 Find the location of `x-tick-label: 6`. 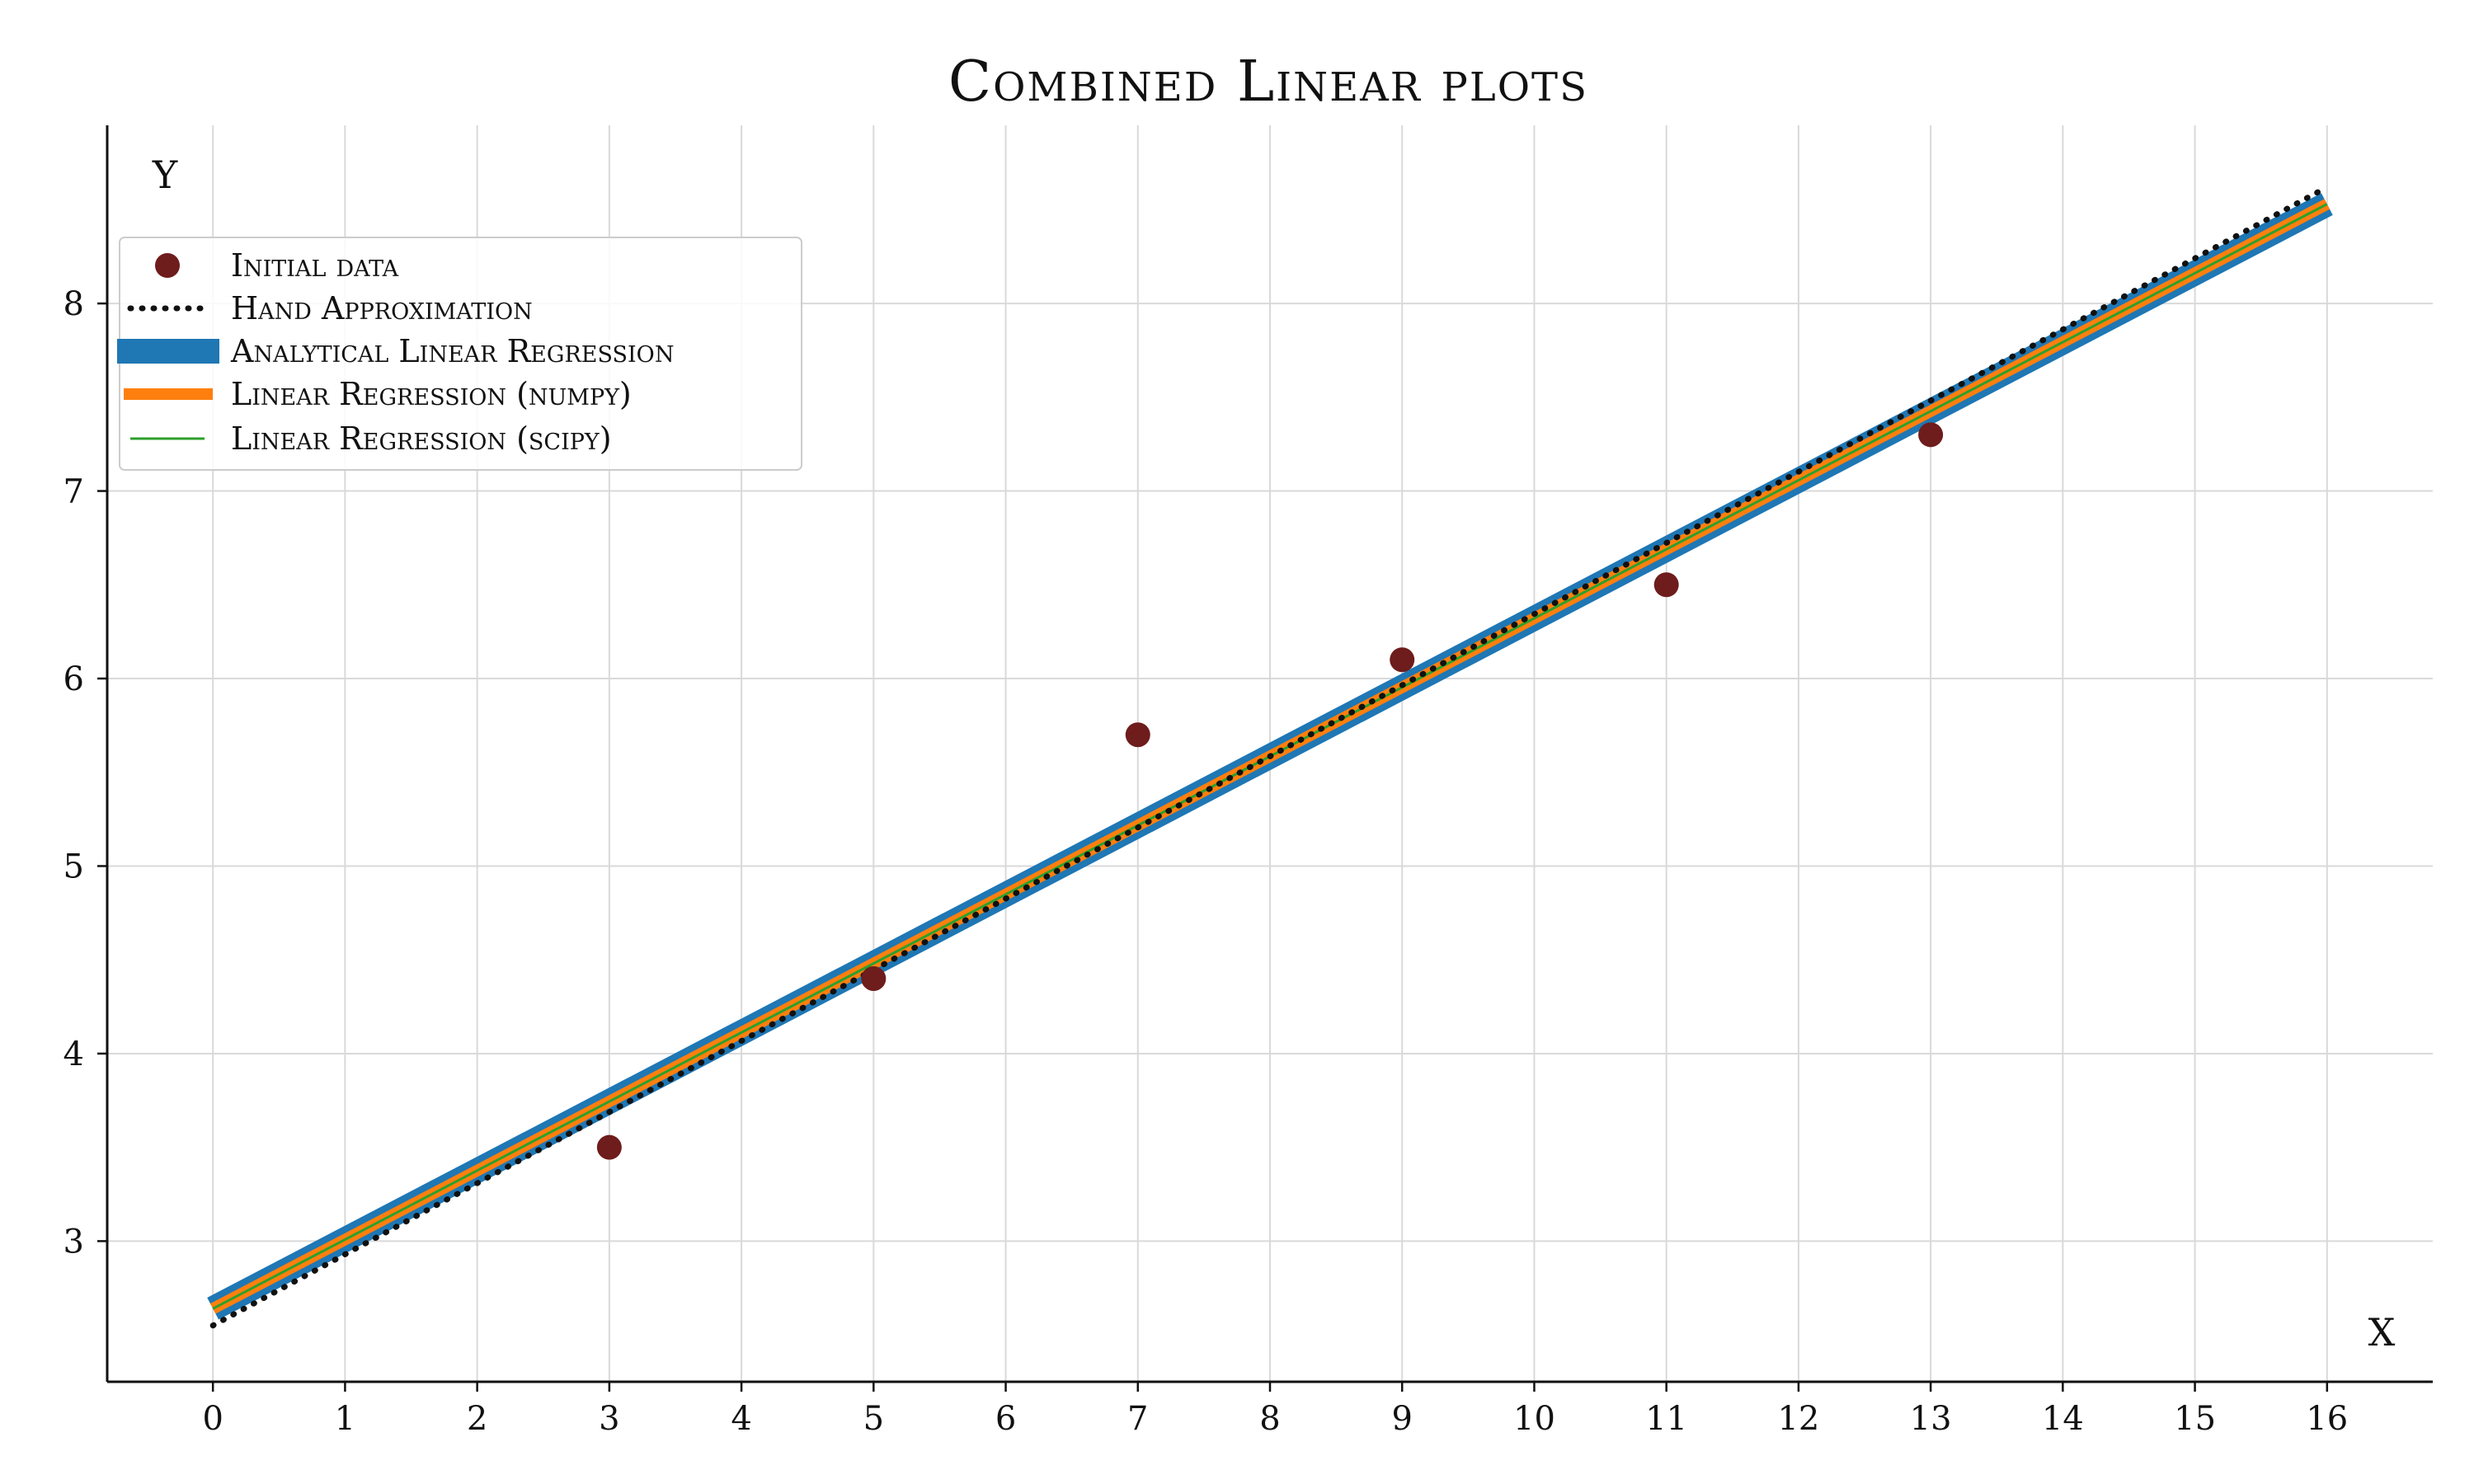

x-tick-label: 6 is located at coordinates (1005, 1419).